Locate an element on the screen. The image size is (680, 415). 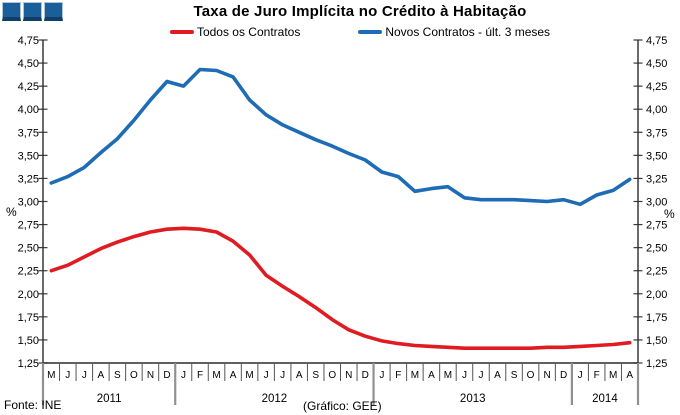
logo-squares is located at coordinates (32, 11).